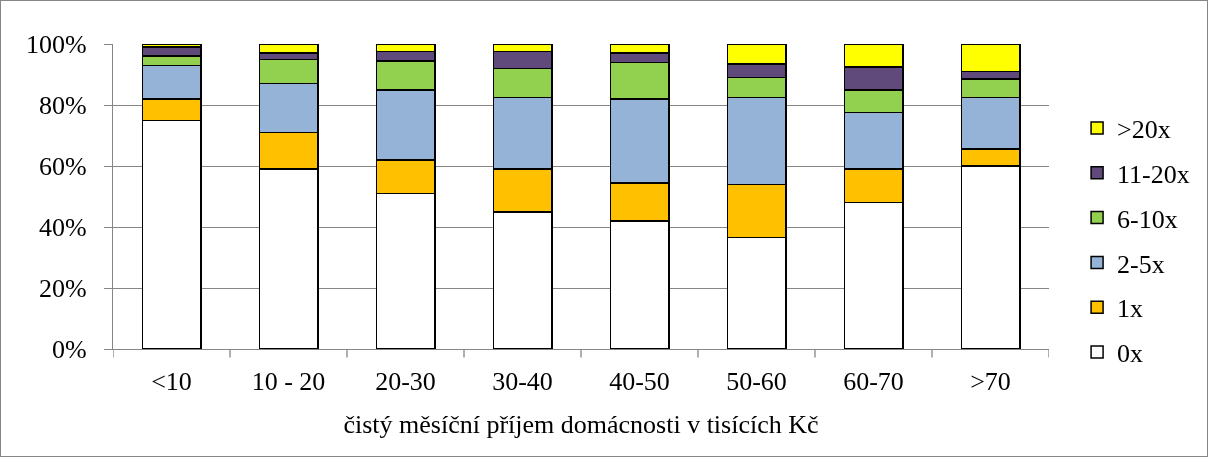 Image resolution: width=1208 pixels, height=457 pixels. What do you see at coordinates (171, 382) in the screenshot?
I see `x-tick-label: <10` at bounding box center [171, 382].